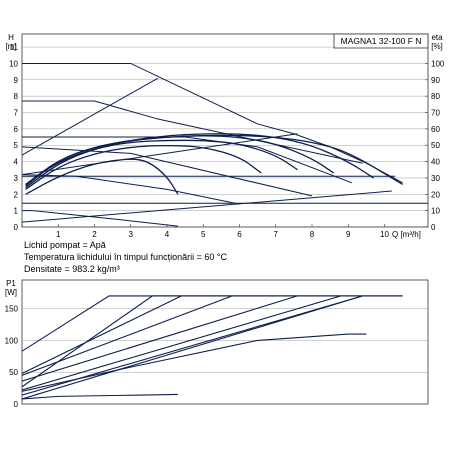 This screenshot has height=455, width=450. Describe the element at coordinates (435, 80) in the screenshot. I see `eta-tick-label: 90` at that location.